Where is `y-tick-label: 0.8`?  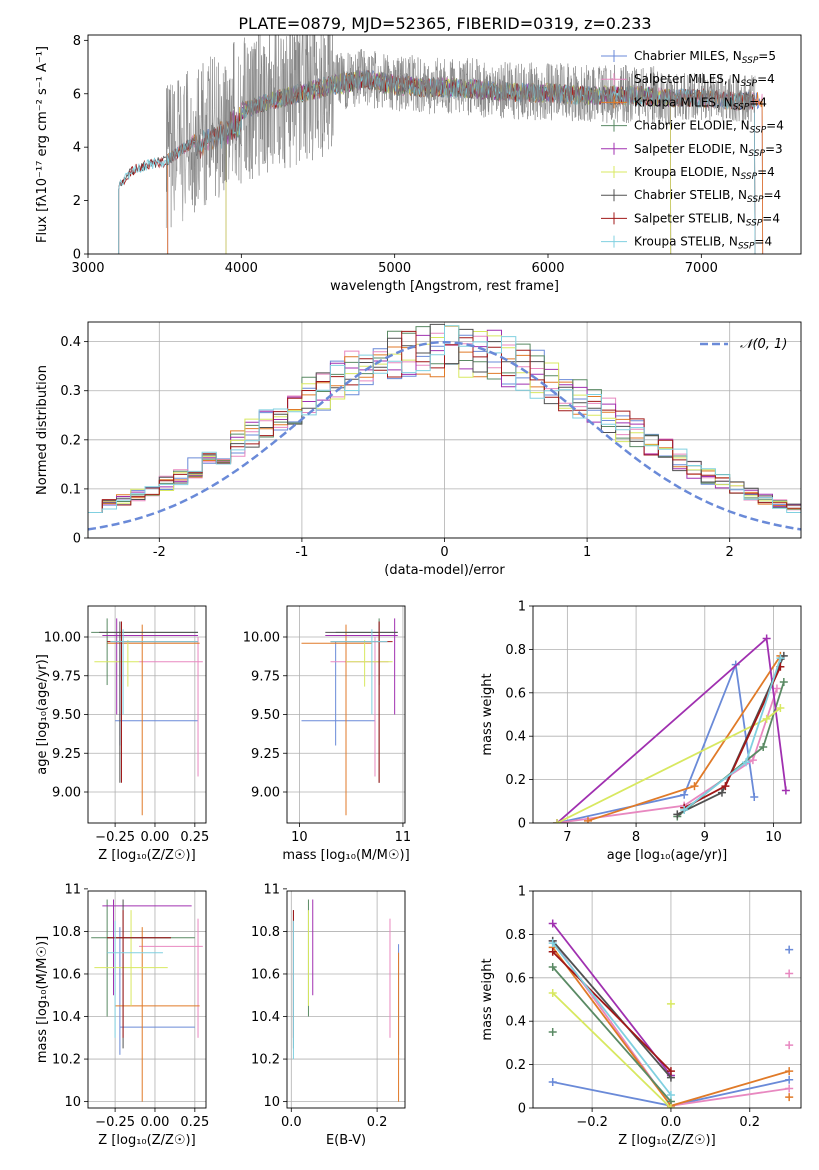 y-tick-label: 0.8 is located at coordinates (515, 935).